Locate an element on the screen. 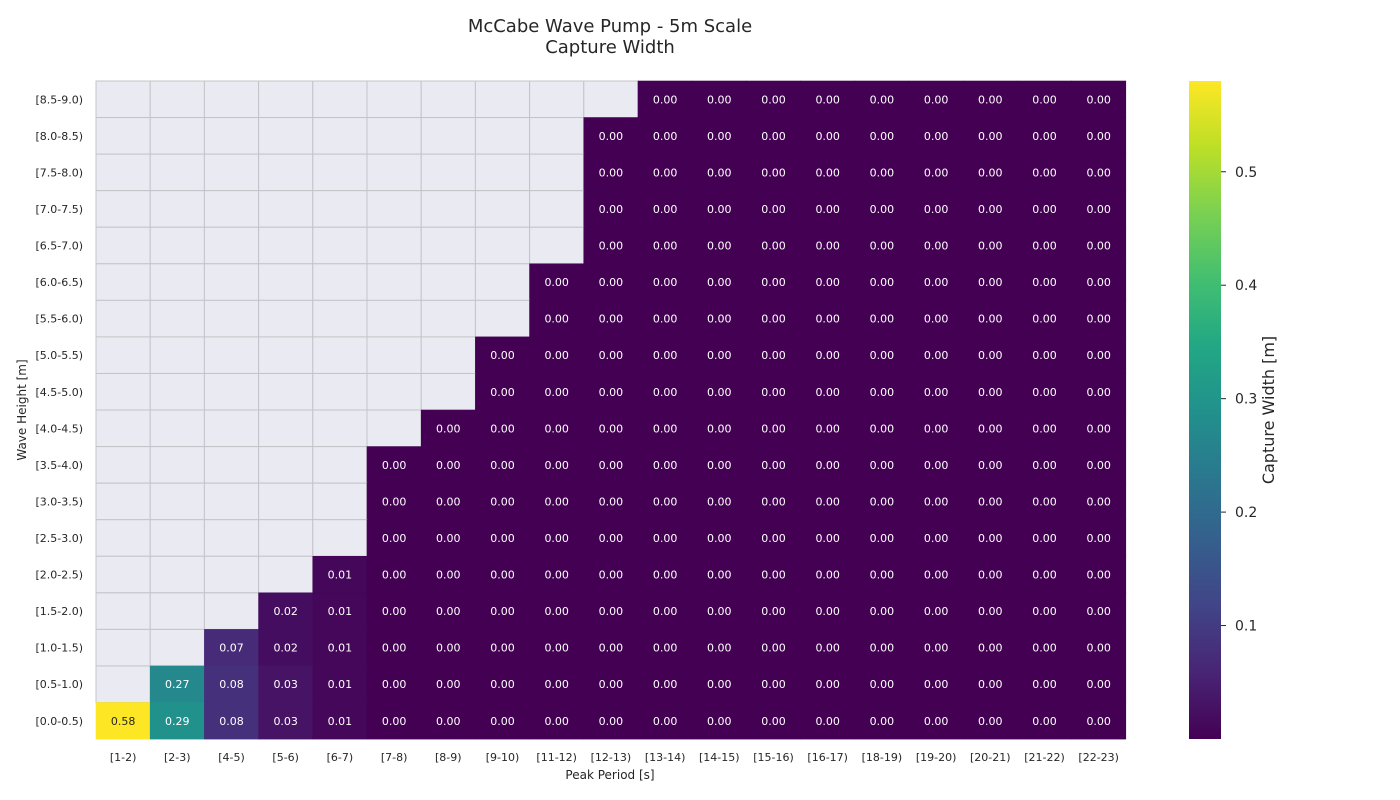 The width and height of the screenshot is (1400, 800). y-axis-label: Wave Height [m] is located at coordinates (22, 409).